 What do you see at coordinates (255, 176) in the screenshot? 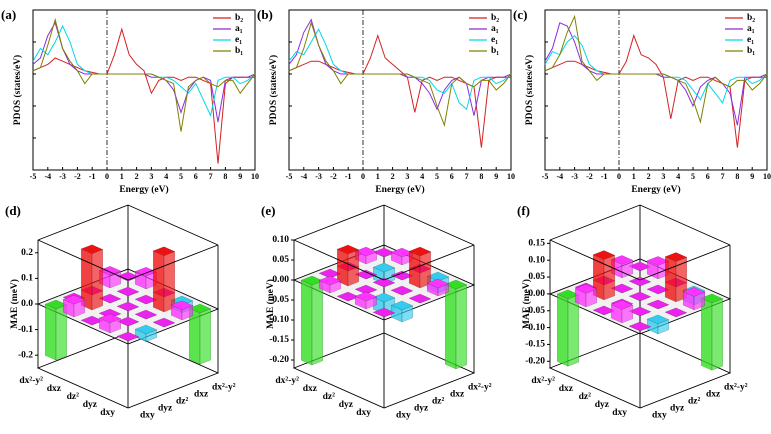
I see `x-tick-label: 10` at bounding box center [255, 176].